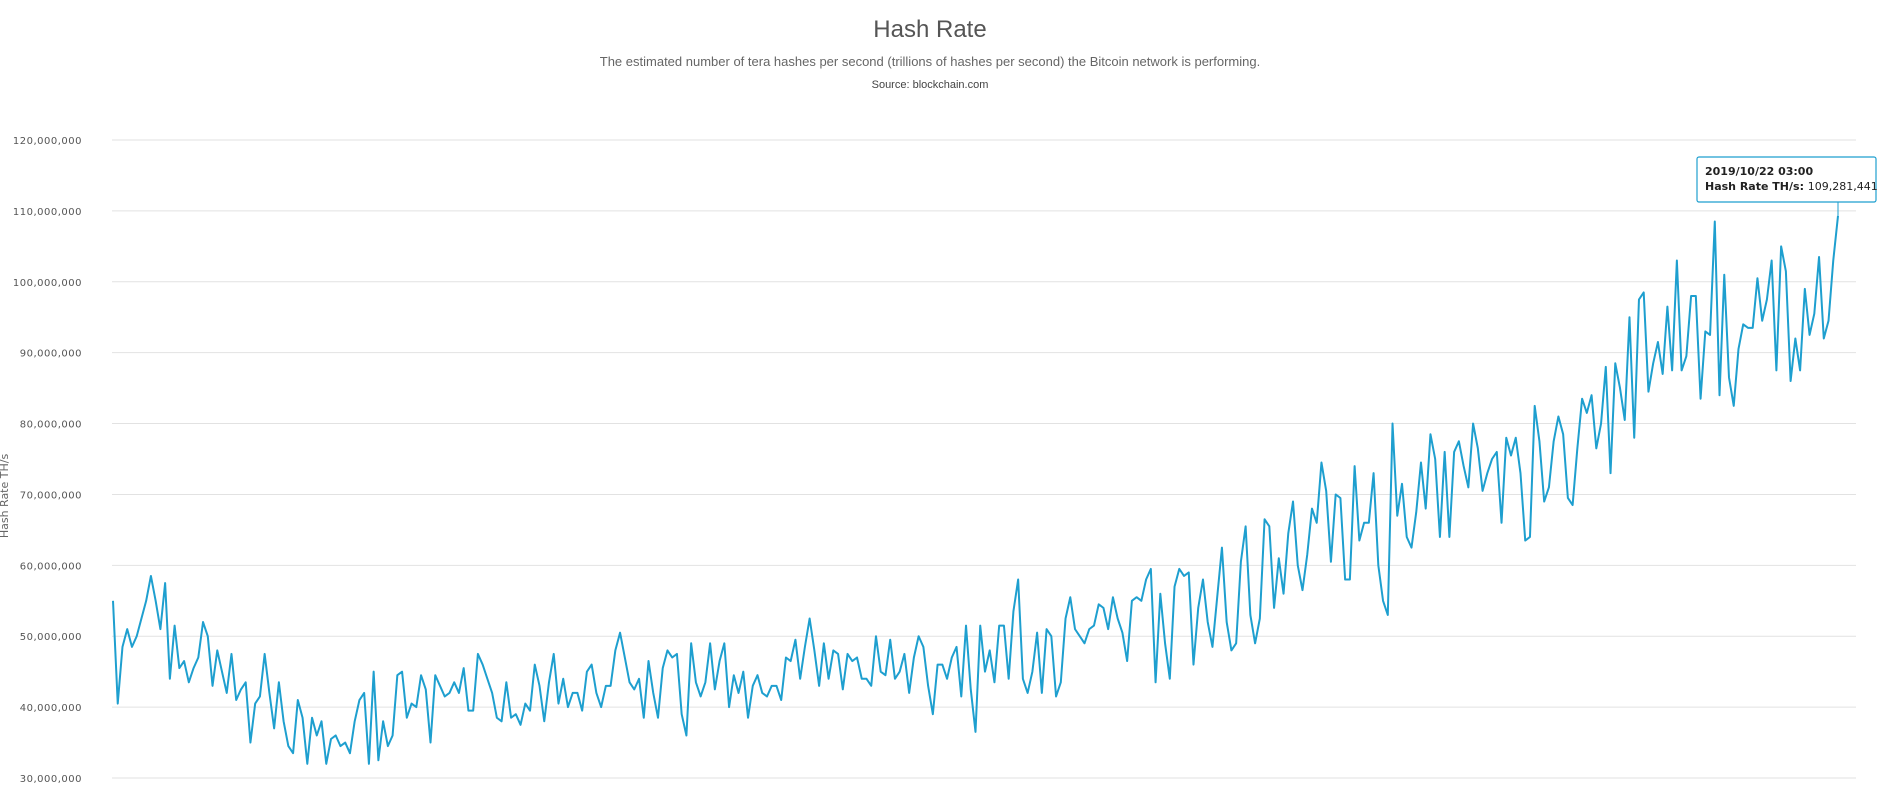 The width and height of the screenshot is (1883, 810). Describe the element at coordinates (930, 85) in the screenshot. I see `chart-source: Source: blockchain.com` at that location.